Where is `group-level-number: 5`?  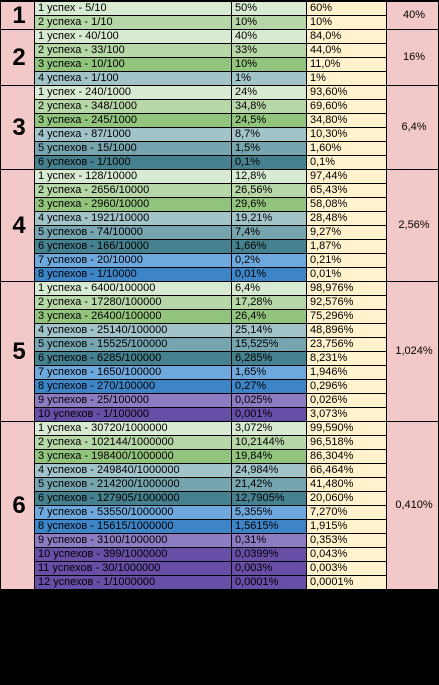
group-level-number: 5 is located at coordinates (17, 351).